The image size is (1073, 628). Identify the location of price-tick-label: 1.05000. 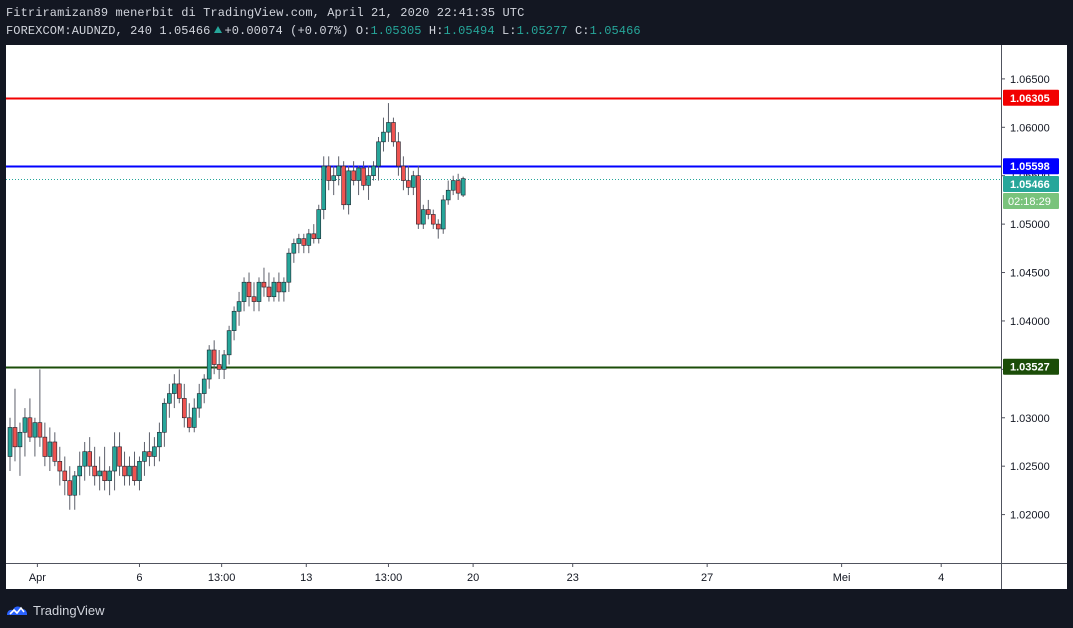
(1030, 225).